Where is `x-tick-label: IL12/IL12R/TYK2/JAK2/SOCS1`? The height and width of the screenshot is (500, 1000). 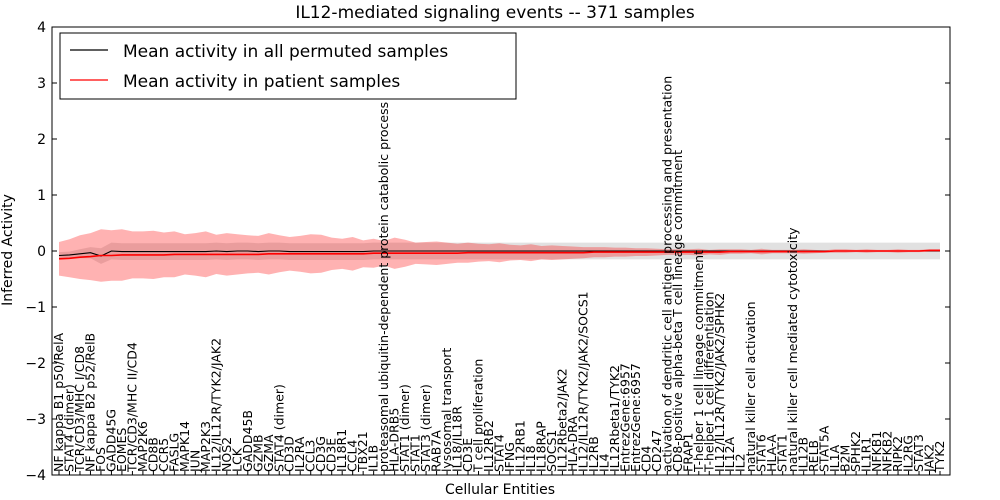 x-tick-label: IL12/IL12R/TYK2/JAK2/SOCS1 is located at coordinates (582, 381).